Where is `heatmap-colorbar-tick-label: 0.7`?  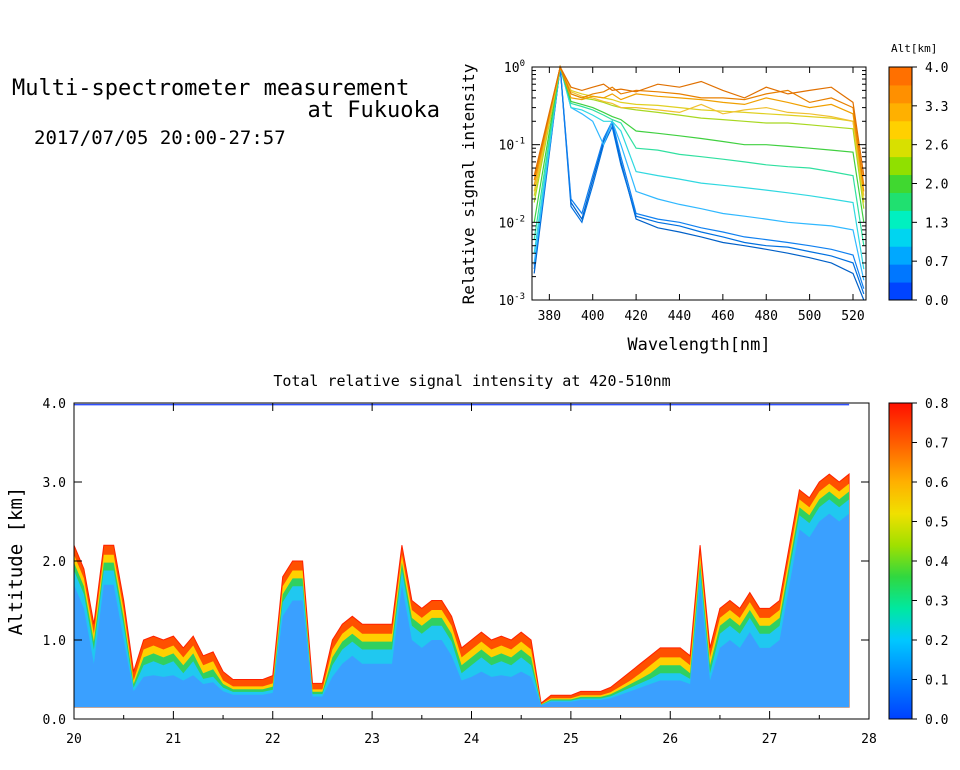 heatmap-colorbar-tick-label: 0.7 is located at coordinates (936, 444).